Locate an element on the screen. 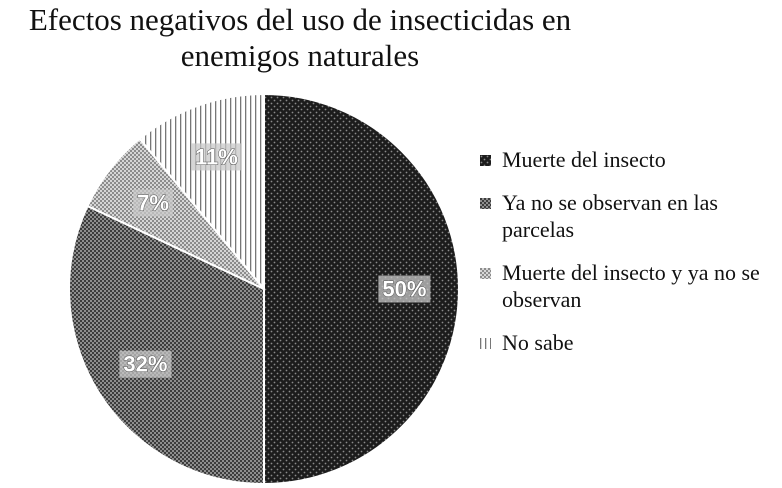 This screenshot has width=782, height=488. slice-data-label: 7% is located at coordinates (153, 203).